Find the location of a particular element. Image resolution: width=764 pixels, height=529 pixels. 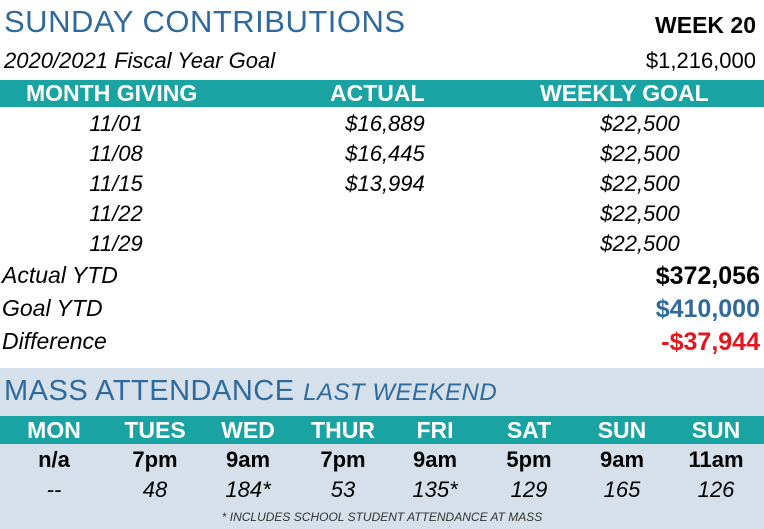

row-date: 11/22 is located at coordinates (116, 213).